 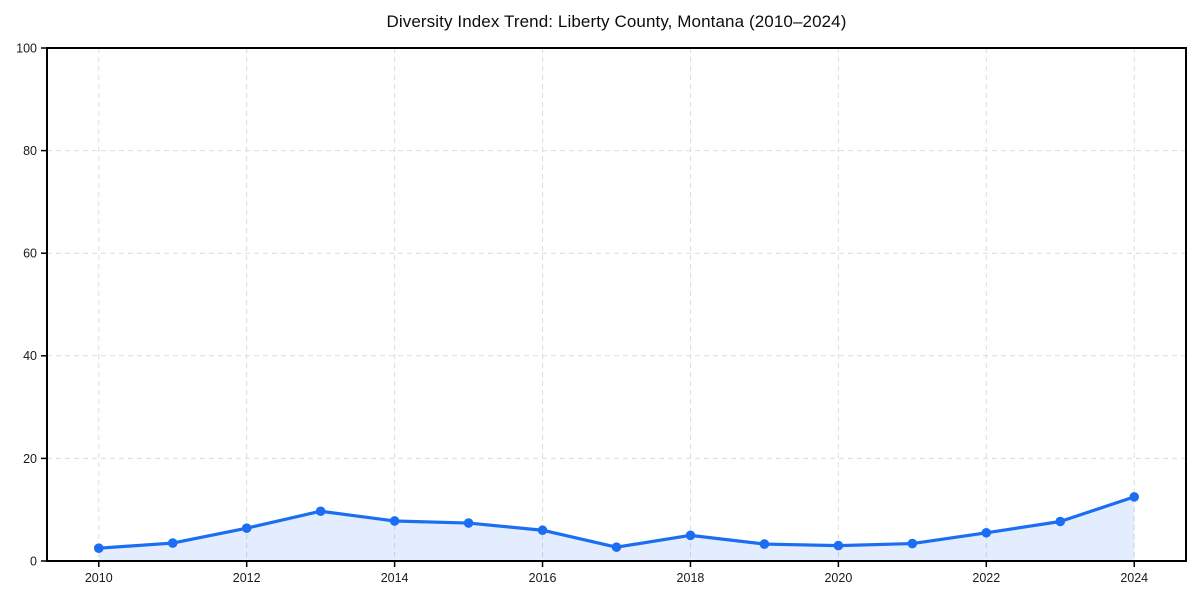 What do you see at coordinates (33, 561) in the screenshot?
I see `y-tick-label: 0` at bounding box center [33, 561].